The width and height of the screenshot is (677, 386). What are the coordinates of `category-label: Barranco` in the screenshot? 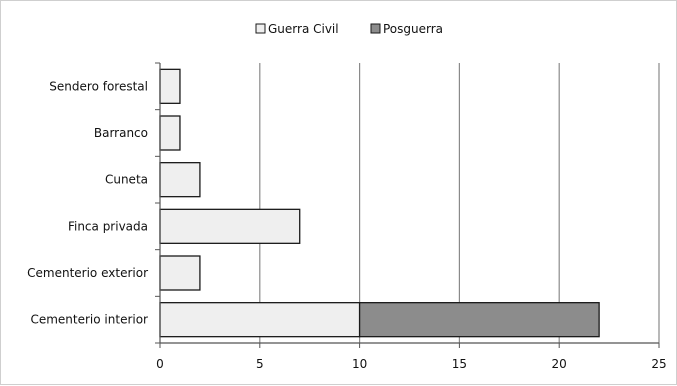 It's located at (121, 133).